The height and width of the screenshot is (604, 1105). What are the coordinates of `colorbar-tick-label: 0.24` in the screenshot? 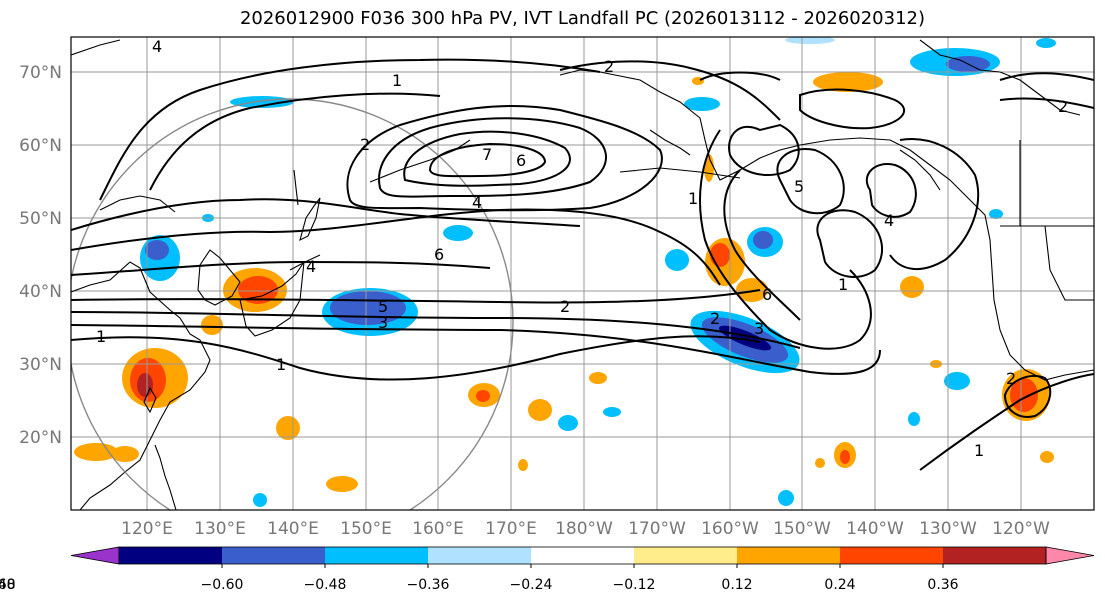 It's located at (839, 585).